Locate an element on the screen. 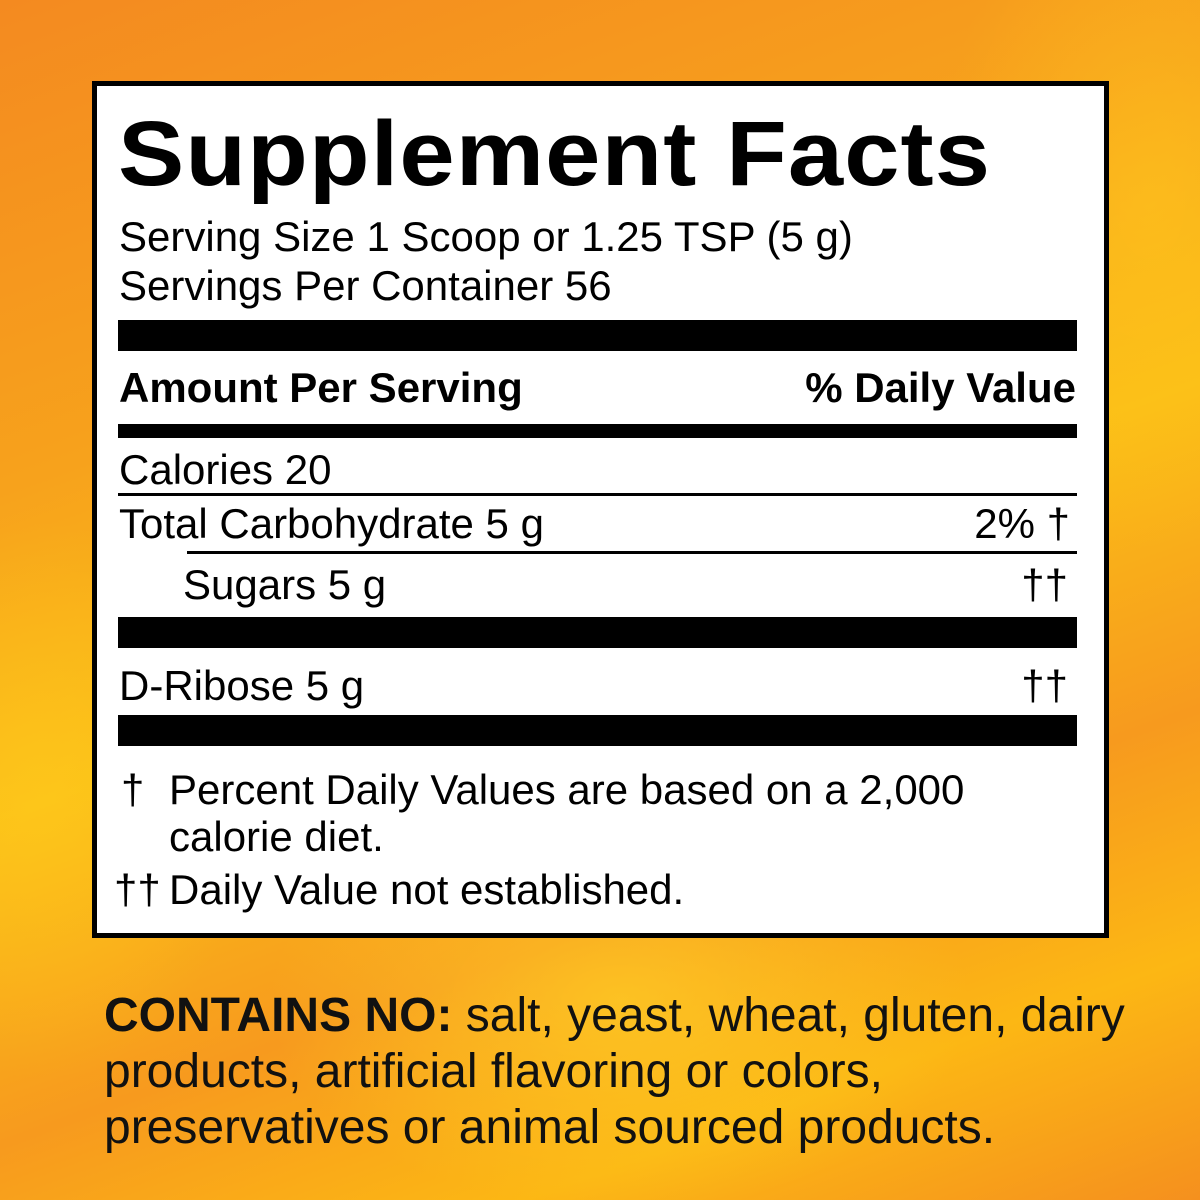 Image resolution: width=1200 pixels, height=1200 pixels. contains-no-heading: CONTAINS NO: is located at coordinates (278, 1015).